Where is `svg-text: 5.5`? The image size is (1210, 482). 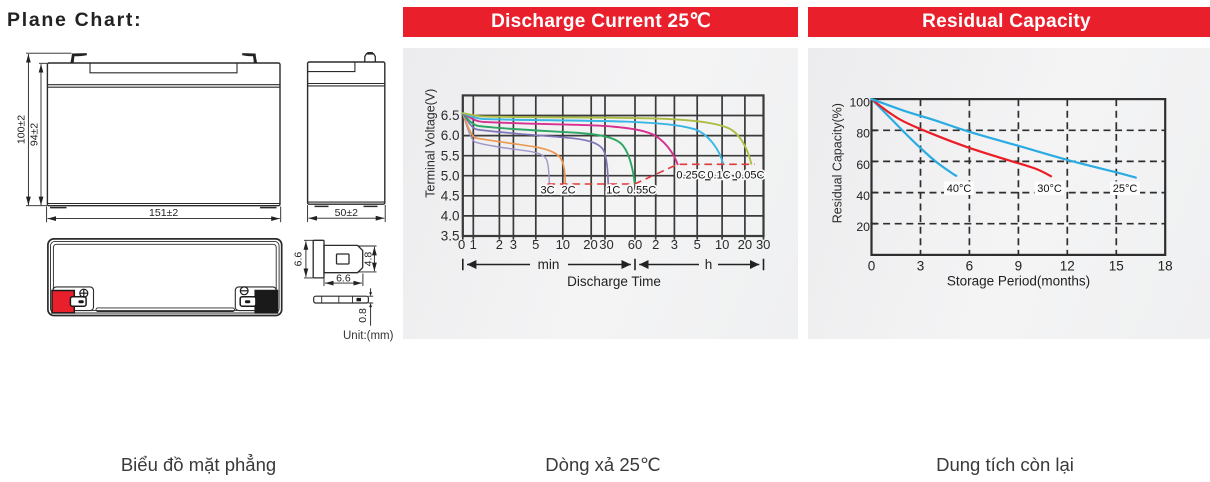
svg-text: 5.5 is located at coordinates (450, 155).